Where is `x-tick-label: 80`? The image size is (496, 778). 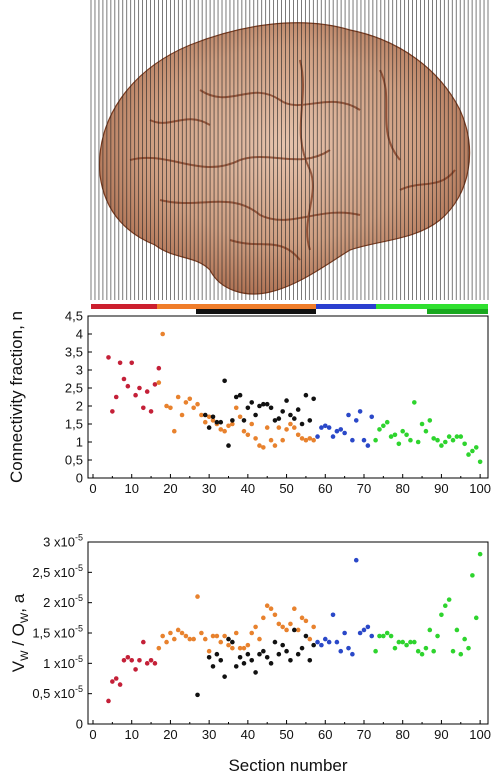 x-tick-label: 80 is located at coordinates (402, 488).